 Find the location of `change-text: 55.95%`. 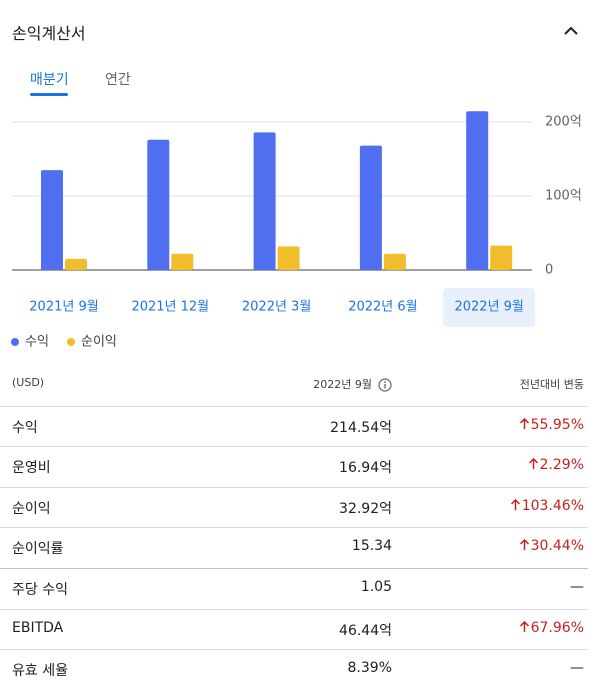

change-text: 55.95% is located at coordinates (557, 424).